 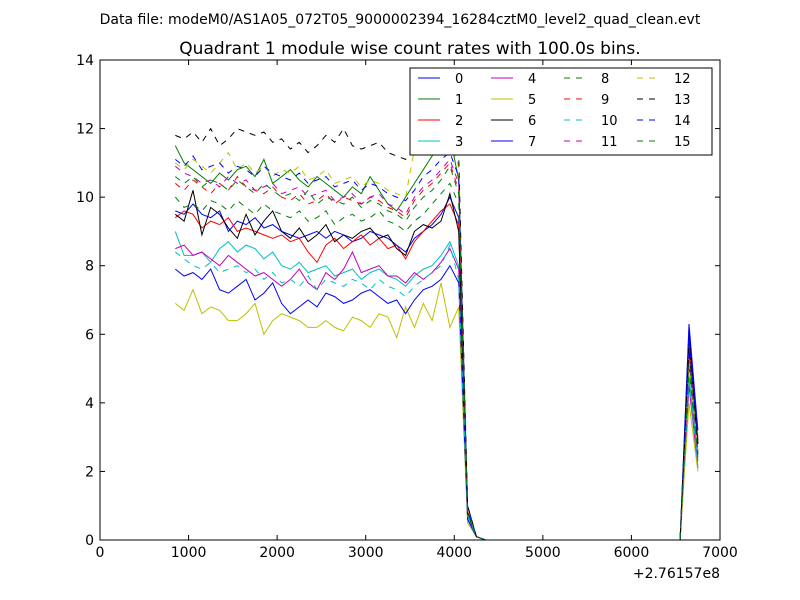 What do you see at coordinates (89, 541) in the screenshot?
I see `y-tick-label: 0` at bounding box center [89, 541].